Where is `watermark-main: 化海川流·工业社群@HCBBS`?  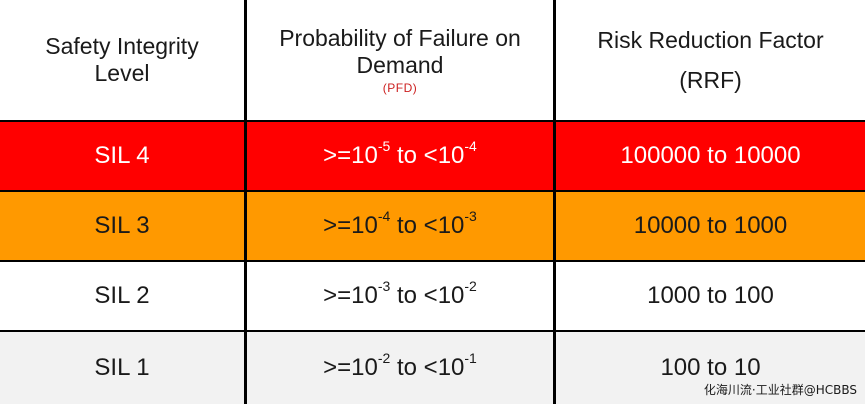 watermark-main: 化海川流·工业社群@HCBBS is located at coordinates (780, 390).